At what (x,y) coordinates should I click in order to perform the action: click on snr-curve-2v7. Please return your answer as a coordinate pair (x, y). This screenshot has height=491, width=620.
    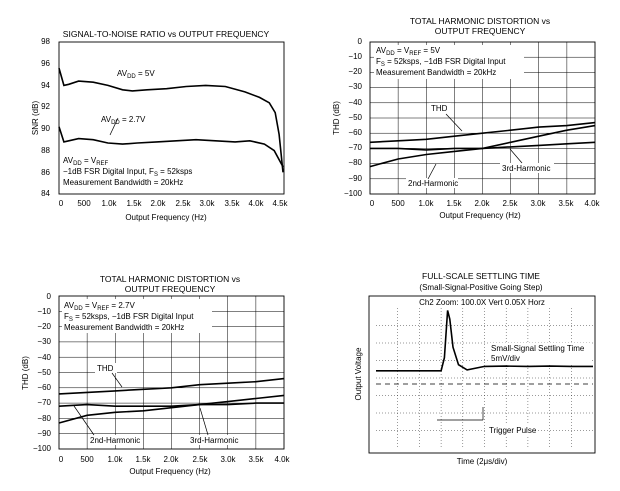
    Looking at the image, I should click on (171, 147).